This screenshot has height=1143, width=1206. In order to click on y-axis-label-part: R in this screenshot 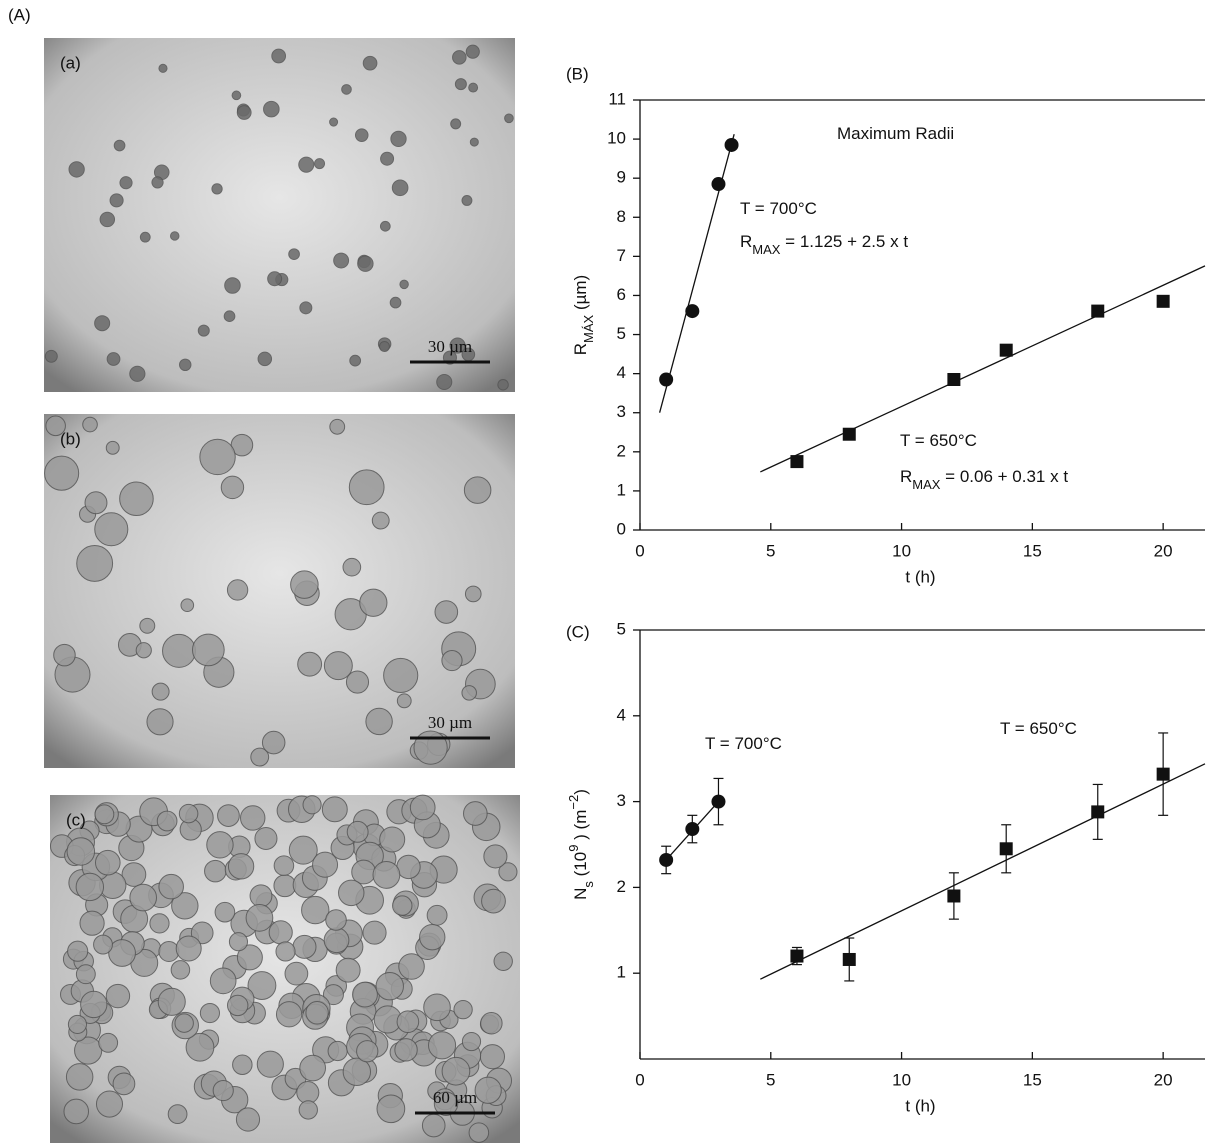, I will do `click(580, 349)`.